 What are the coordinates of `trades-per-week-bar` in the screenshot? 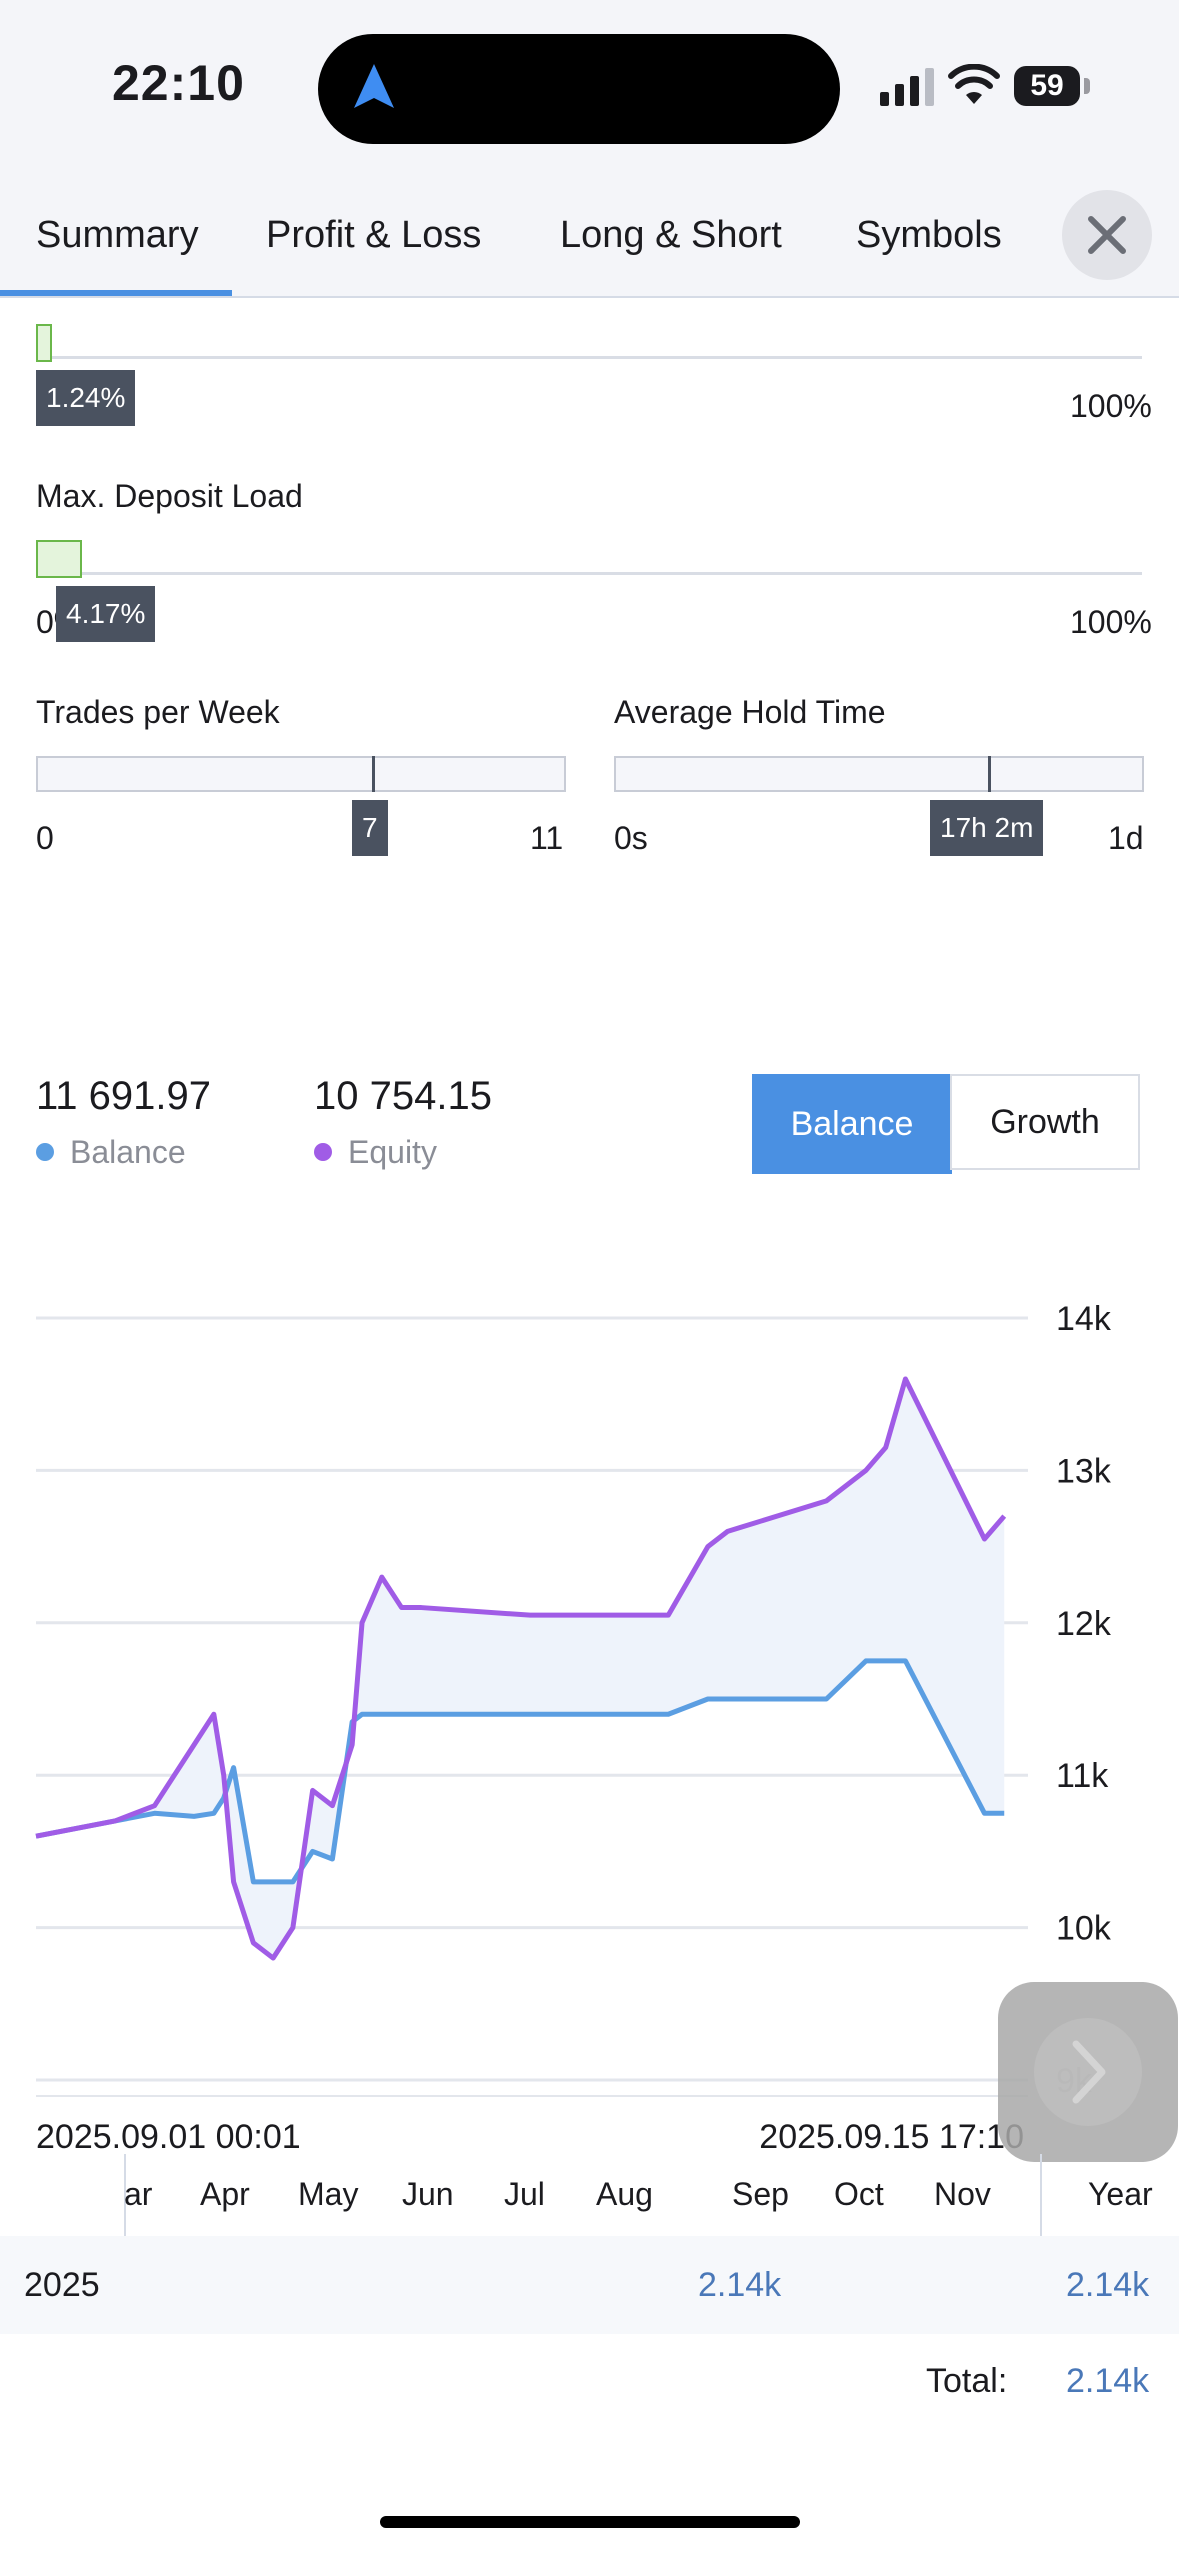 It's located at (301, 774).